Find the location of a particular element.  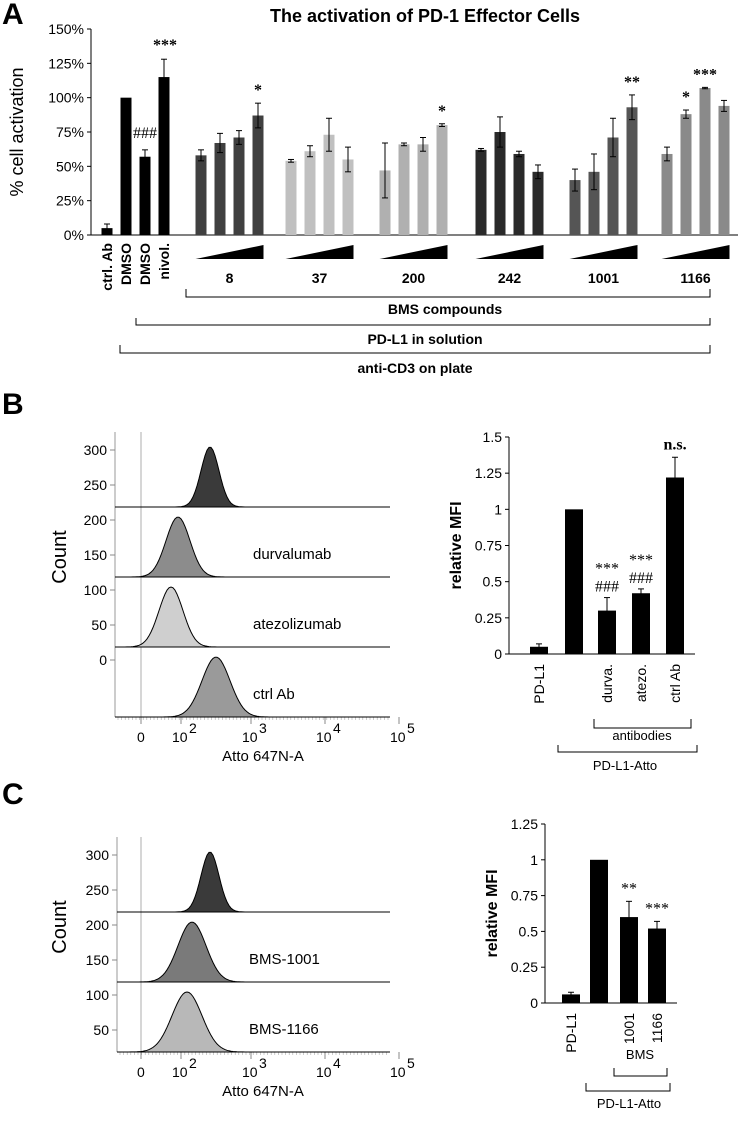

group-label: 242 is located at coordinates (510, 278).